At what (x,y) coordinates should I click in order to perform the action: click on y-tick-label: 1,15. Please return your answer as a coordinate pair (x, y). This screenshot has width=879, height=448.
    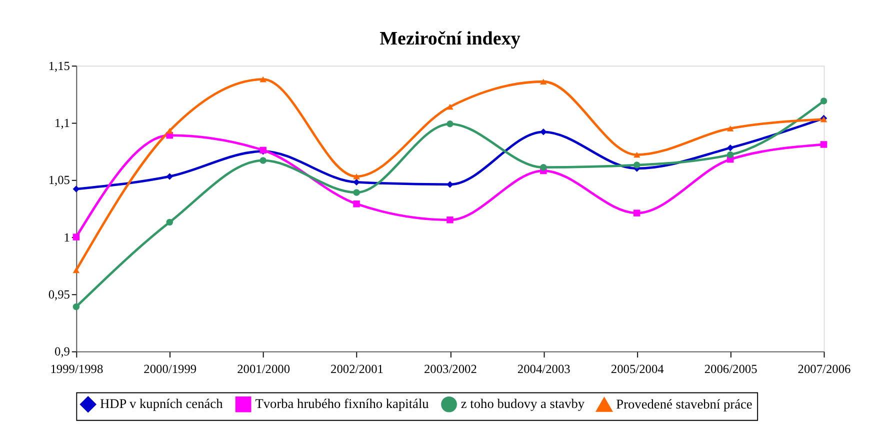
    Looking at the image, I should click on (59, 65).